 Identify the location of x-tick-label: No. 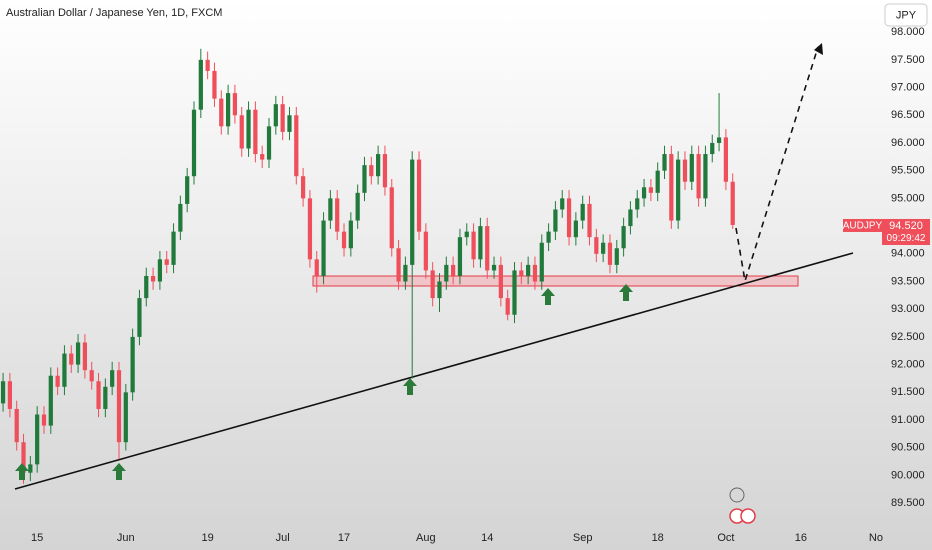
(876, 538).